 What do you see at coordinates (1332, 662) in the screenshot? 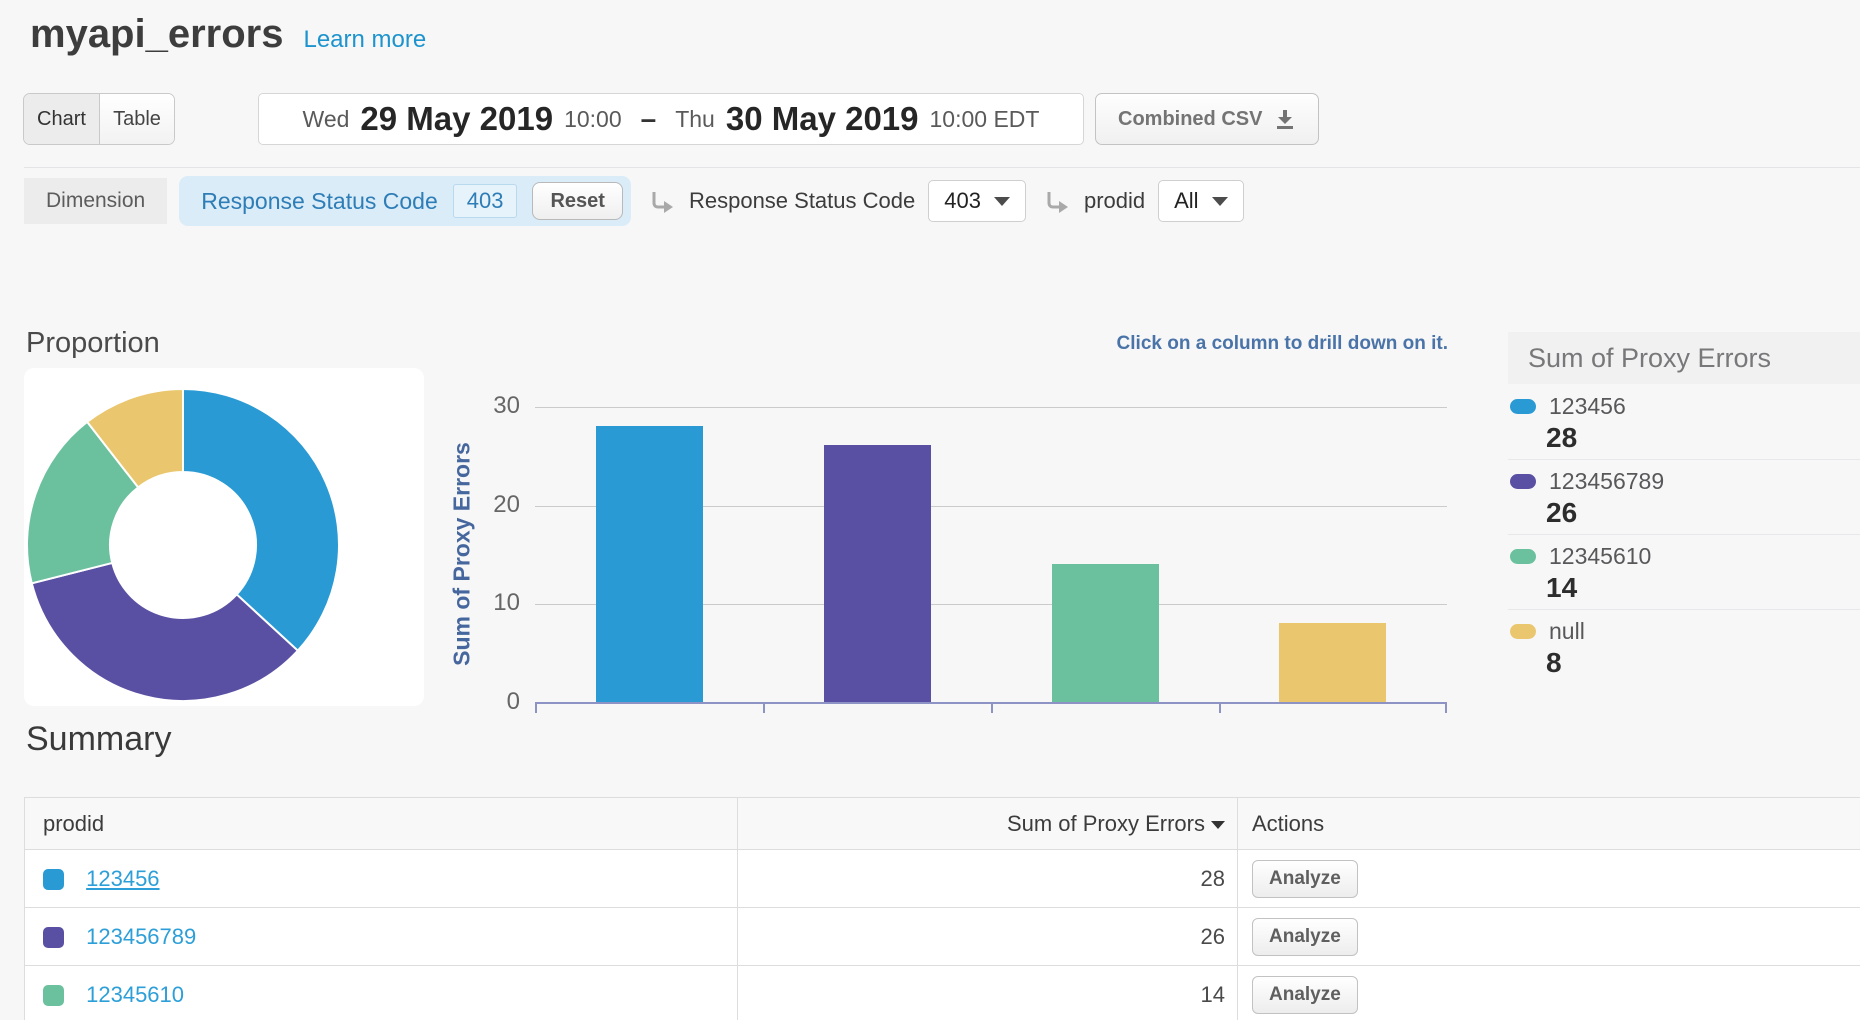
I see `bar-null` at bounding box center [1332, 662].